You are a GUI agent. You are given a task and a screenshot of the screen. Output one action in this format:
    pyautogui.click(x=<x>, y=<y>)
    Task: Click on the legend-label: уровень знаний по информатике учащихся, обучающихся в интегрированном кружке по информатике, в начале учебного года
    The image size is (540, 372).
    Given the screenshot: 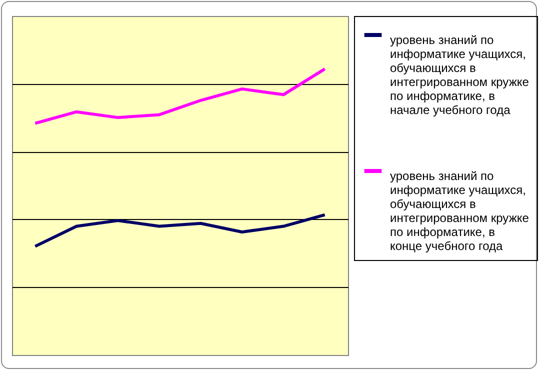 What is the action you would take?
    pyautogui.click(x=460, y=75)
    